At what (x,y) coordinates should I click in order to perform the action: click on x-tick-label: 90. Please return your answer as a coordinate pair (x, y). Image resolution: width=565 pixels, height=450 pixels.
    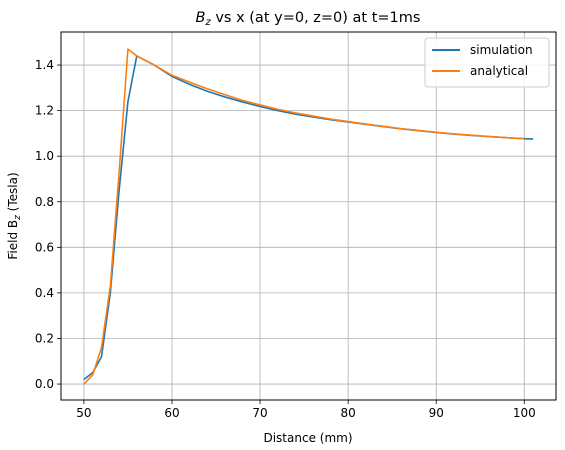
    Looking at the image, I should click on (436, 413).